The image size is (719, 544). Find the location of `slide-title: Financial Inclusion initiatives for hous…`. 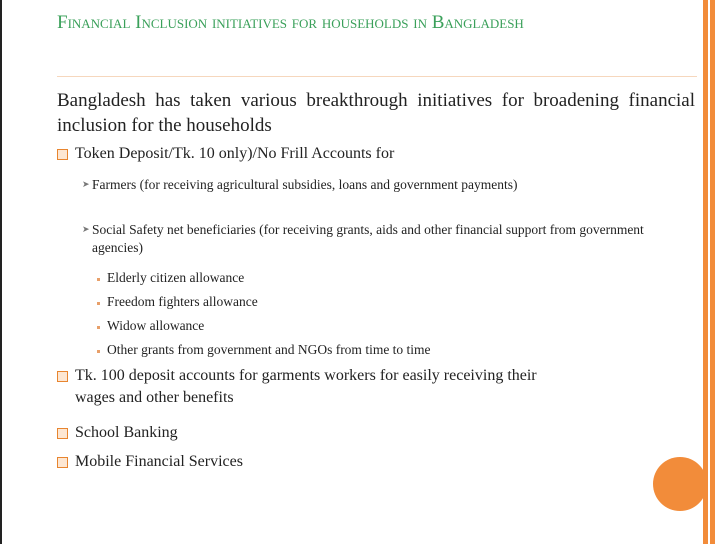

slide-title: Financial Inclusion initiatives for hous… is located at coordinates (290, 22).